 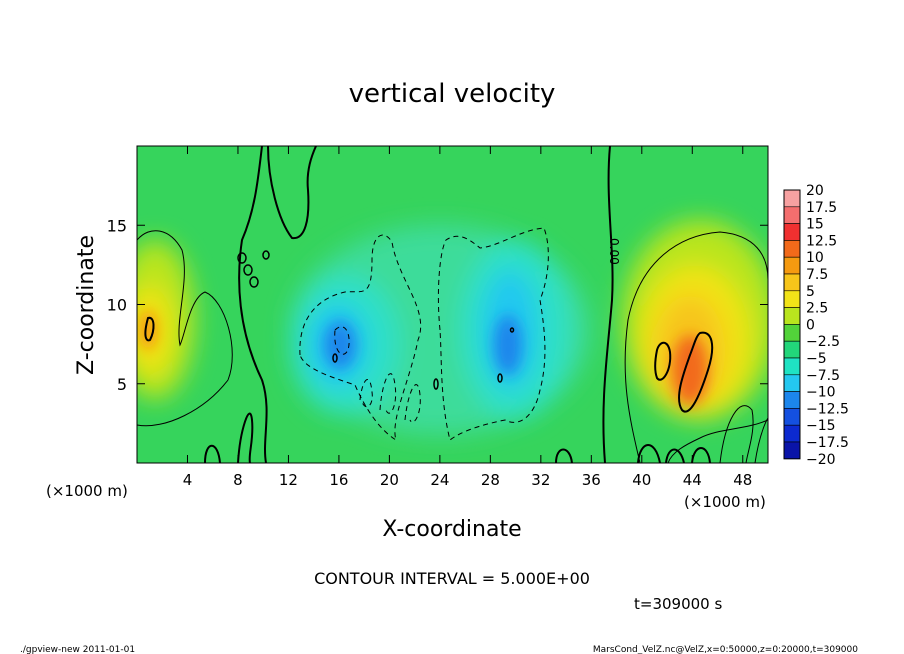 I want to click on colorbar-label: 12.5, so click(x=821, y=241).